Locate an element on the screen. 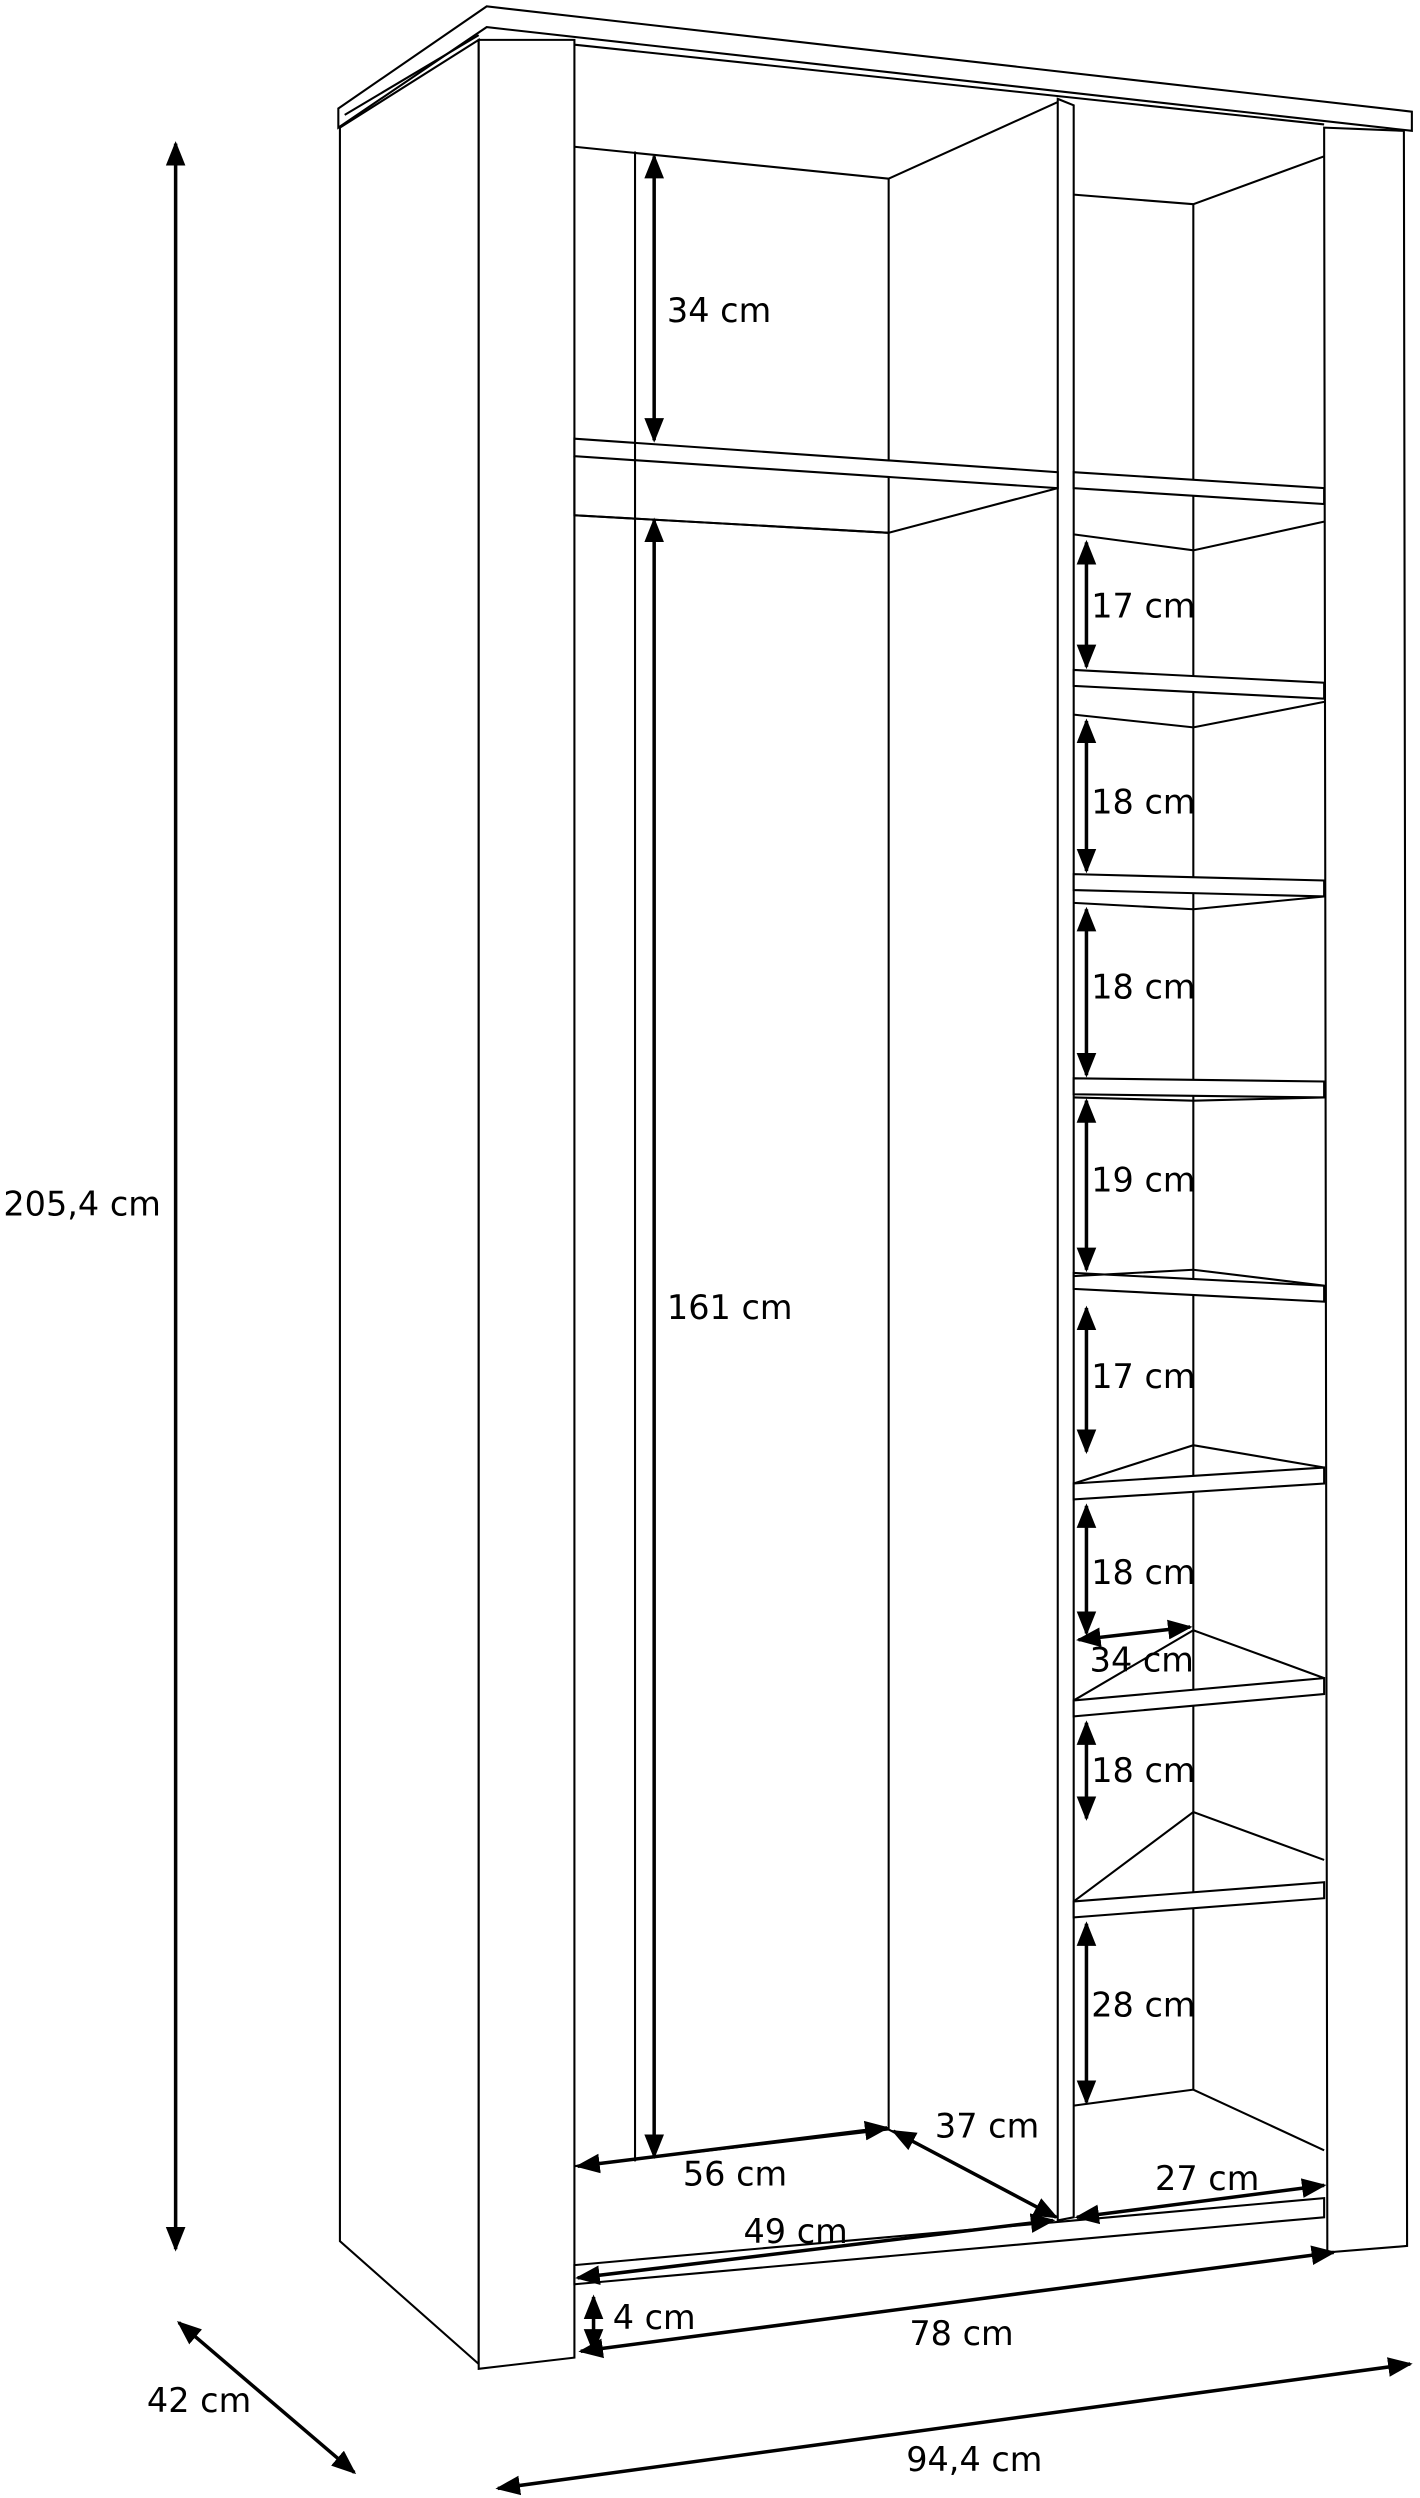 This screenshot has width=1420, height=2498. label-left-inner-width: 49 cm is located at coordinates (795, 2231).